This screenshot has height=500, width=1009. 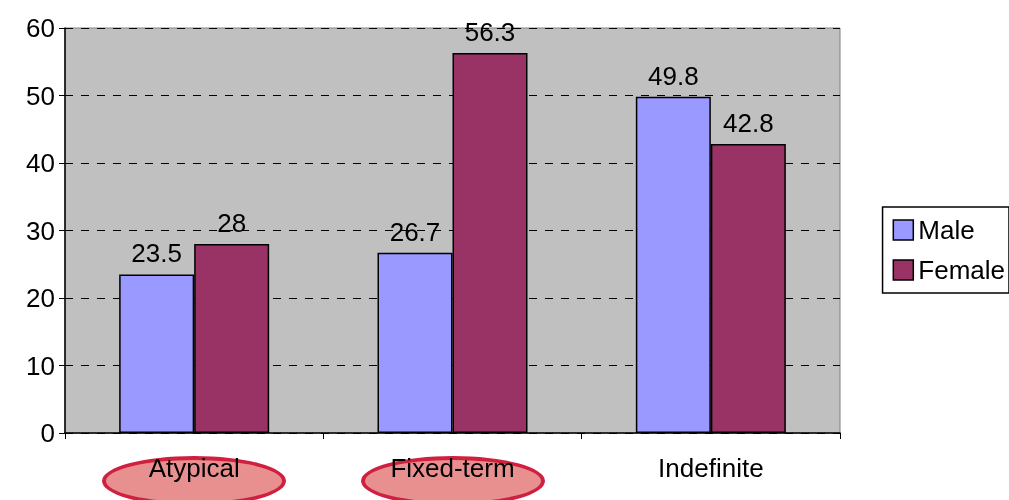 I want to click on data-label: 49.8, so click(x=673, y=75).